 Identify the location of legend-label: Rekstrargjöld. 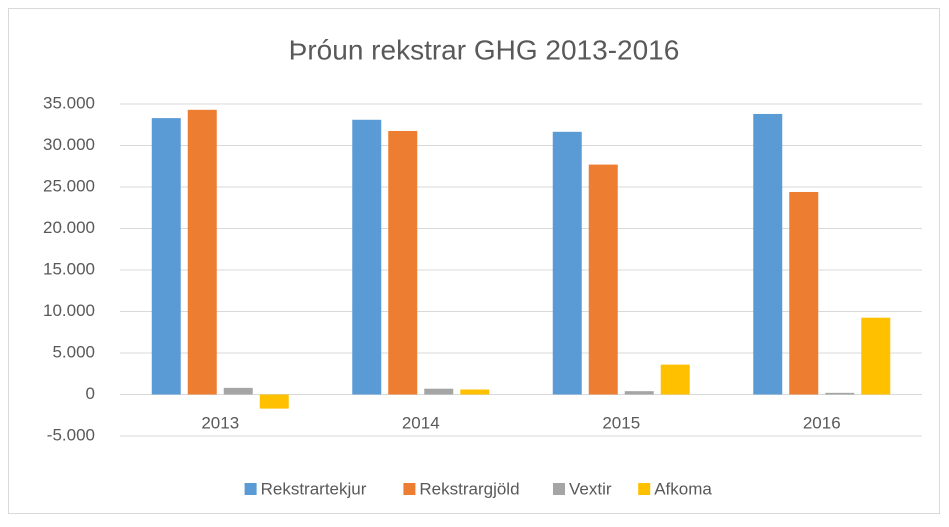
(469, 488).